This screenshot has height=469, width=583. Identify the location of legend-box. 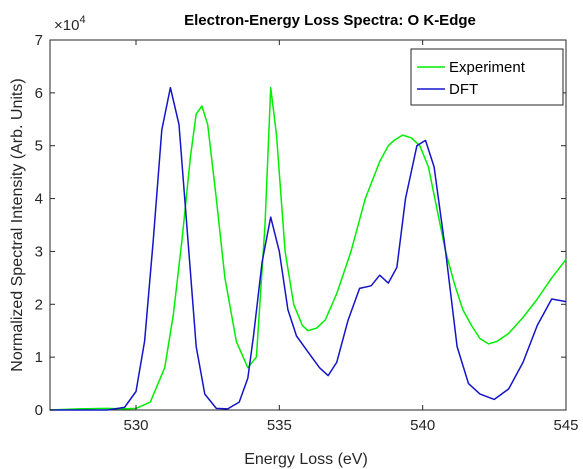
(487, 77).